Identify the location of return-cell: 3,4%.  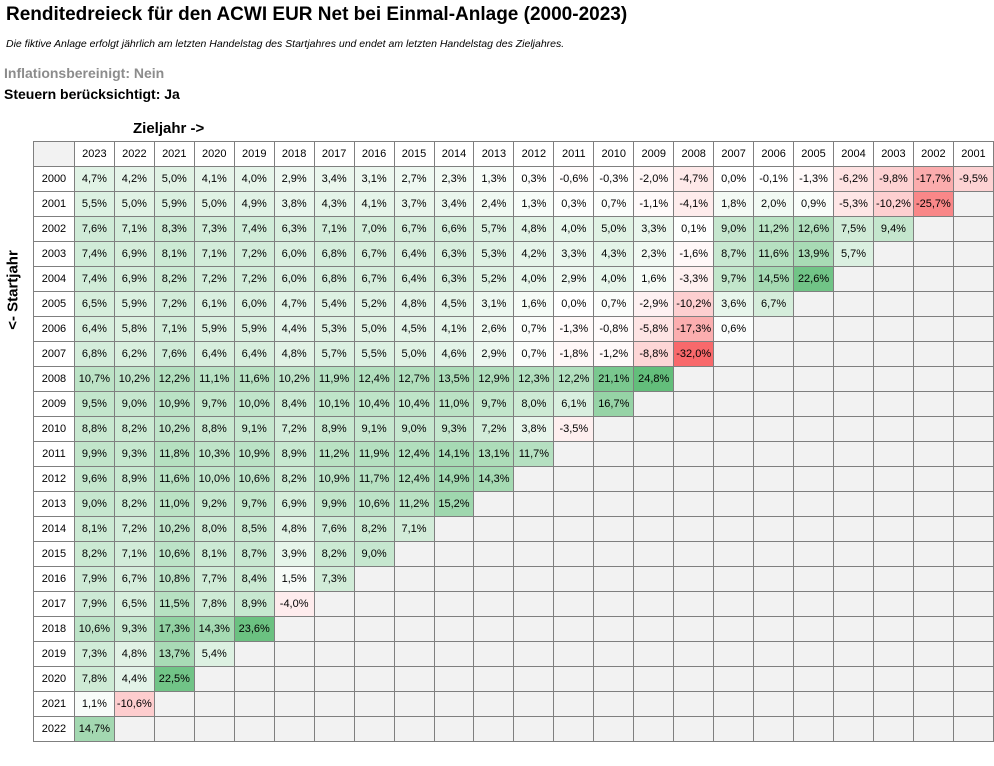
(454, 204).